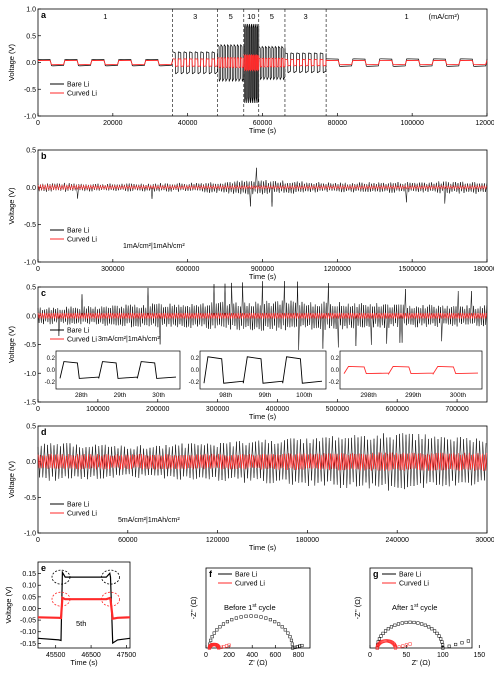 Image resolution: width=494 pixels, height=690 pixels. Describe the element at coordinates (229, 655) in the screenshot. I see `x-tick-label: 200` at that location.